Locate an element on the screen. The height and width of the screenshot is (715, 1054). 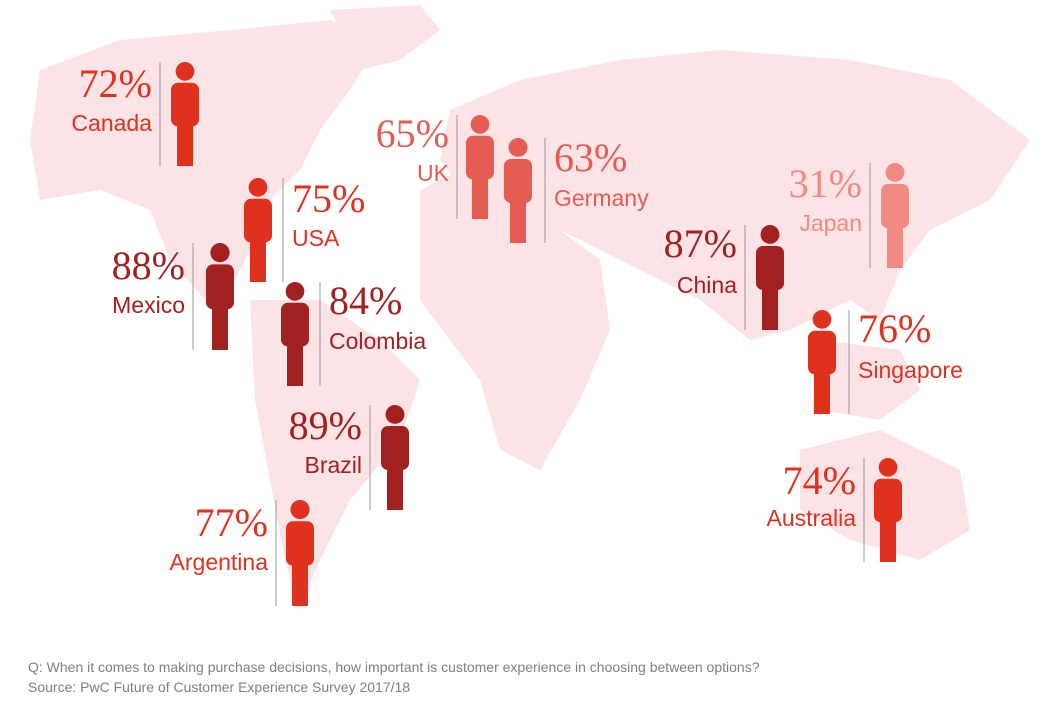
percentage: 74% is located at coordinates (819, 480).